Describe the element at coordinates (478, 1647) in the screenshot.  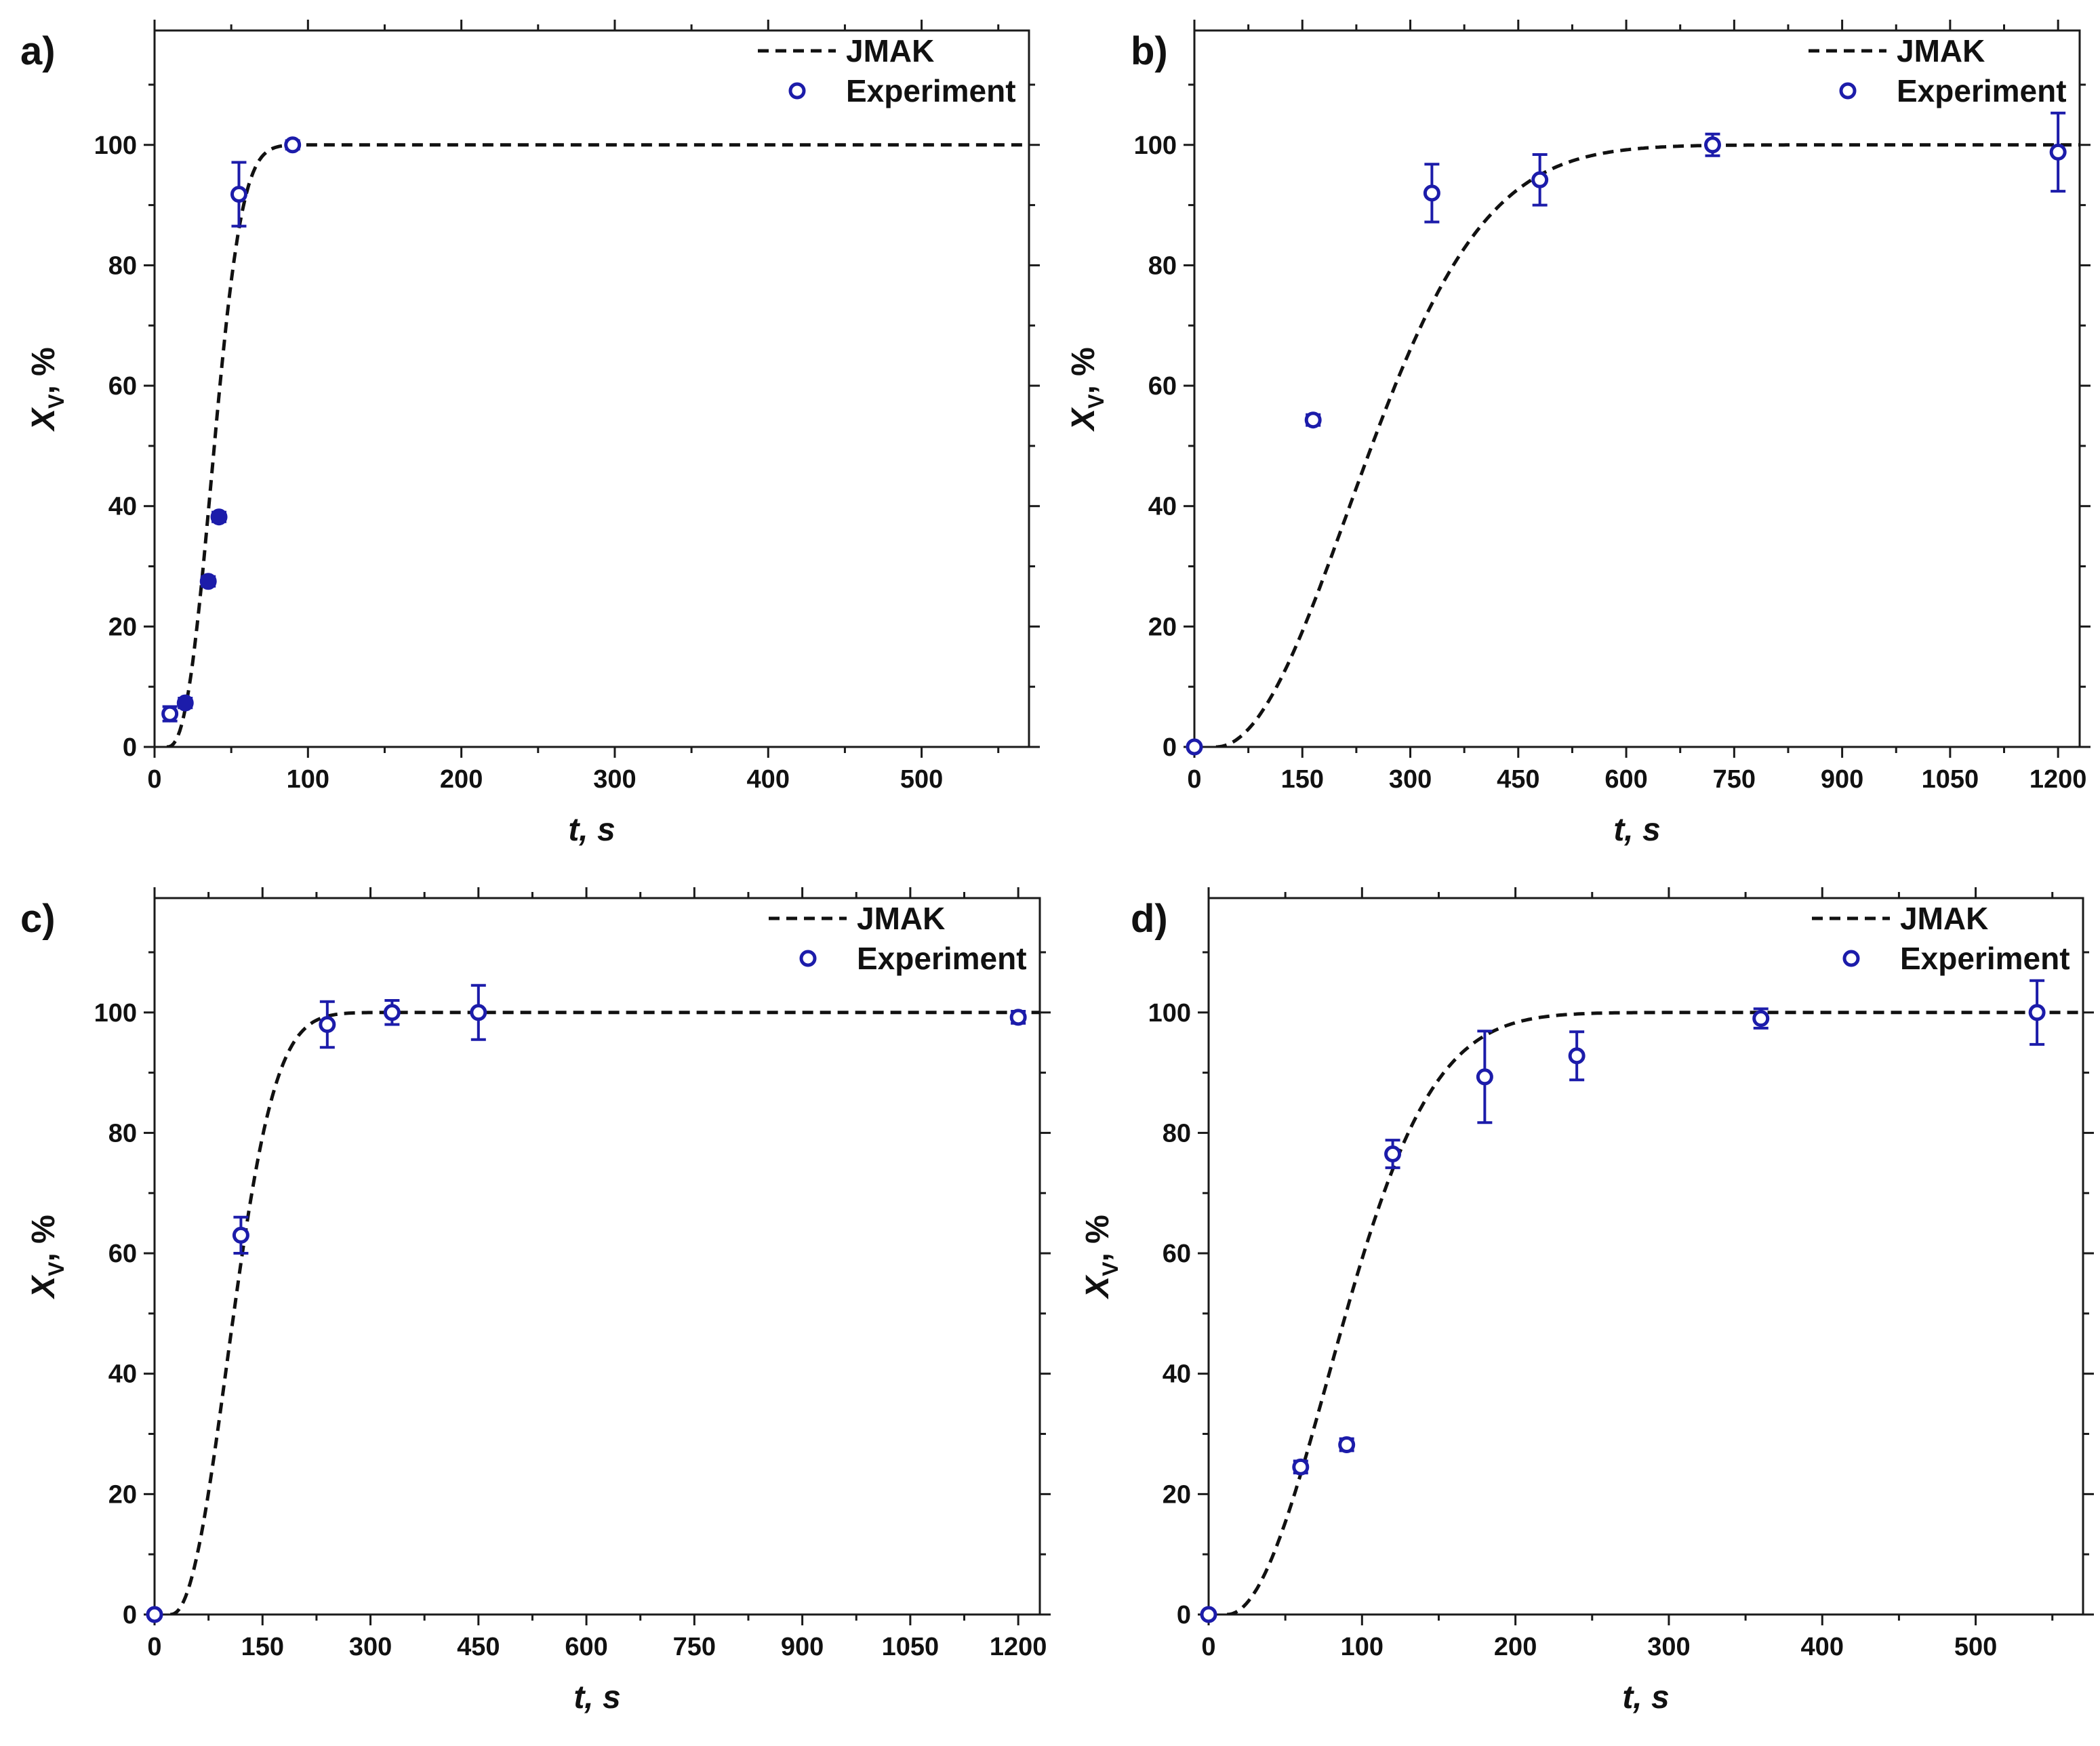
I see `x-tick-label: 450` at that location.